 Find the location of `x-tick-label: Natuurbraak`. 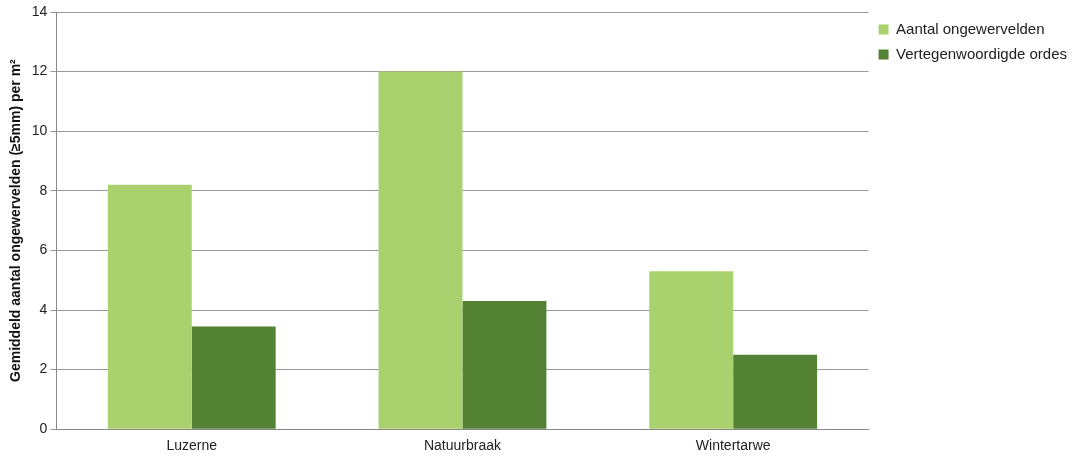

x-tick-label: Natuurbraak is located at coordinates (462, 445).